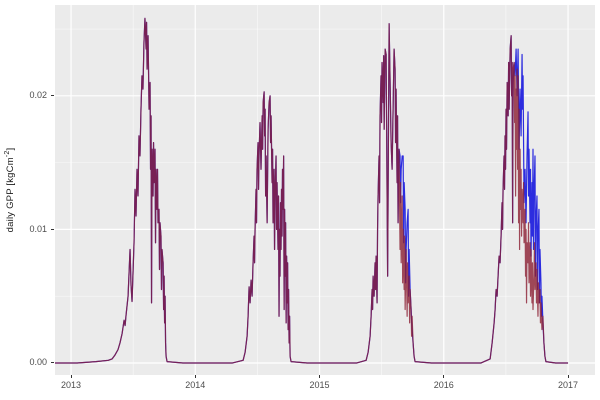 Image resolution: width=600 pixels, height=400 pixels. What do you see at coordinates (195, 385) in the screenshot?
I see `x-axis-tick-label: 2014` at bounding box center [195, 385].